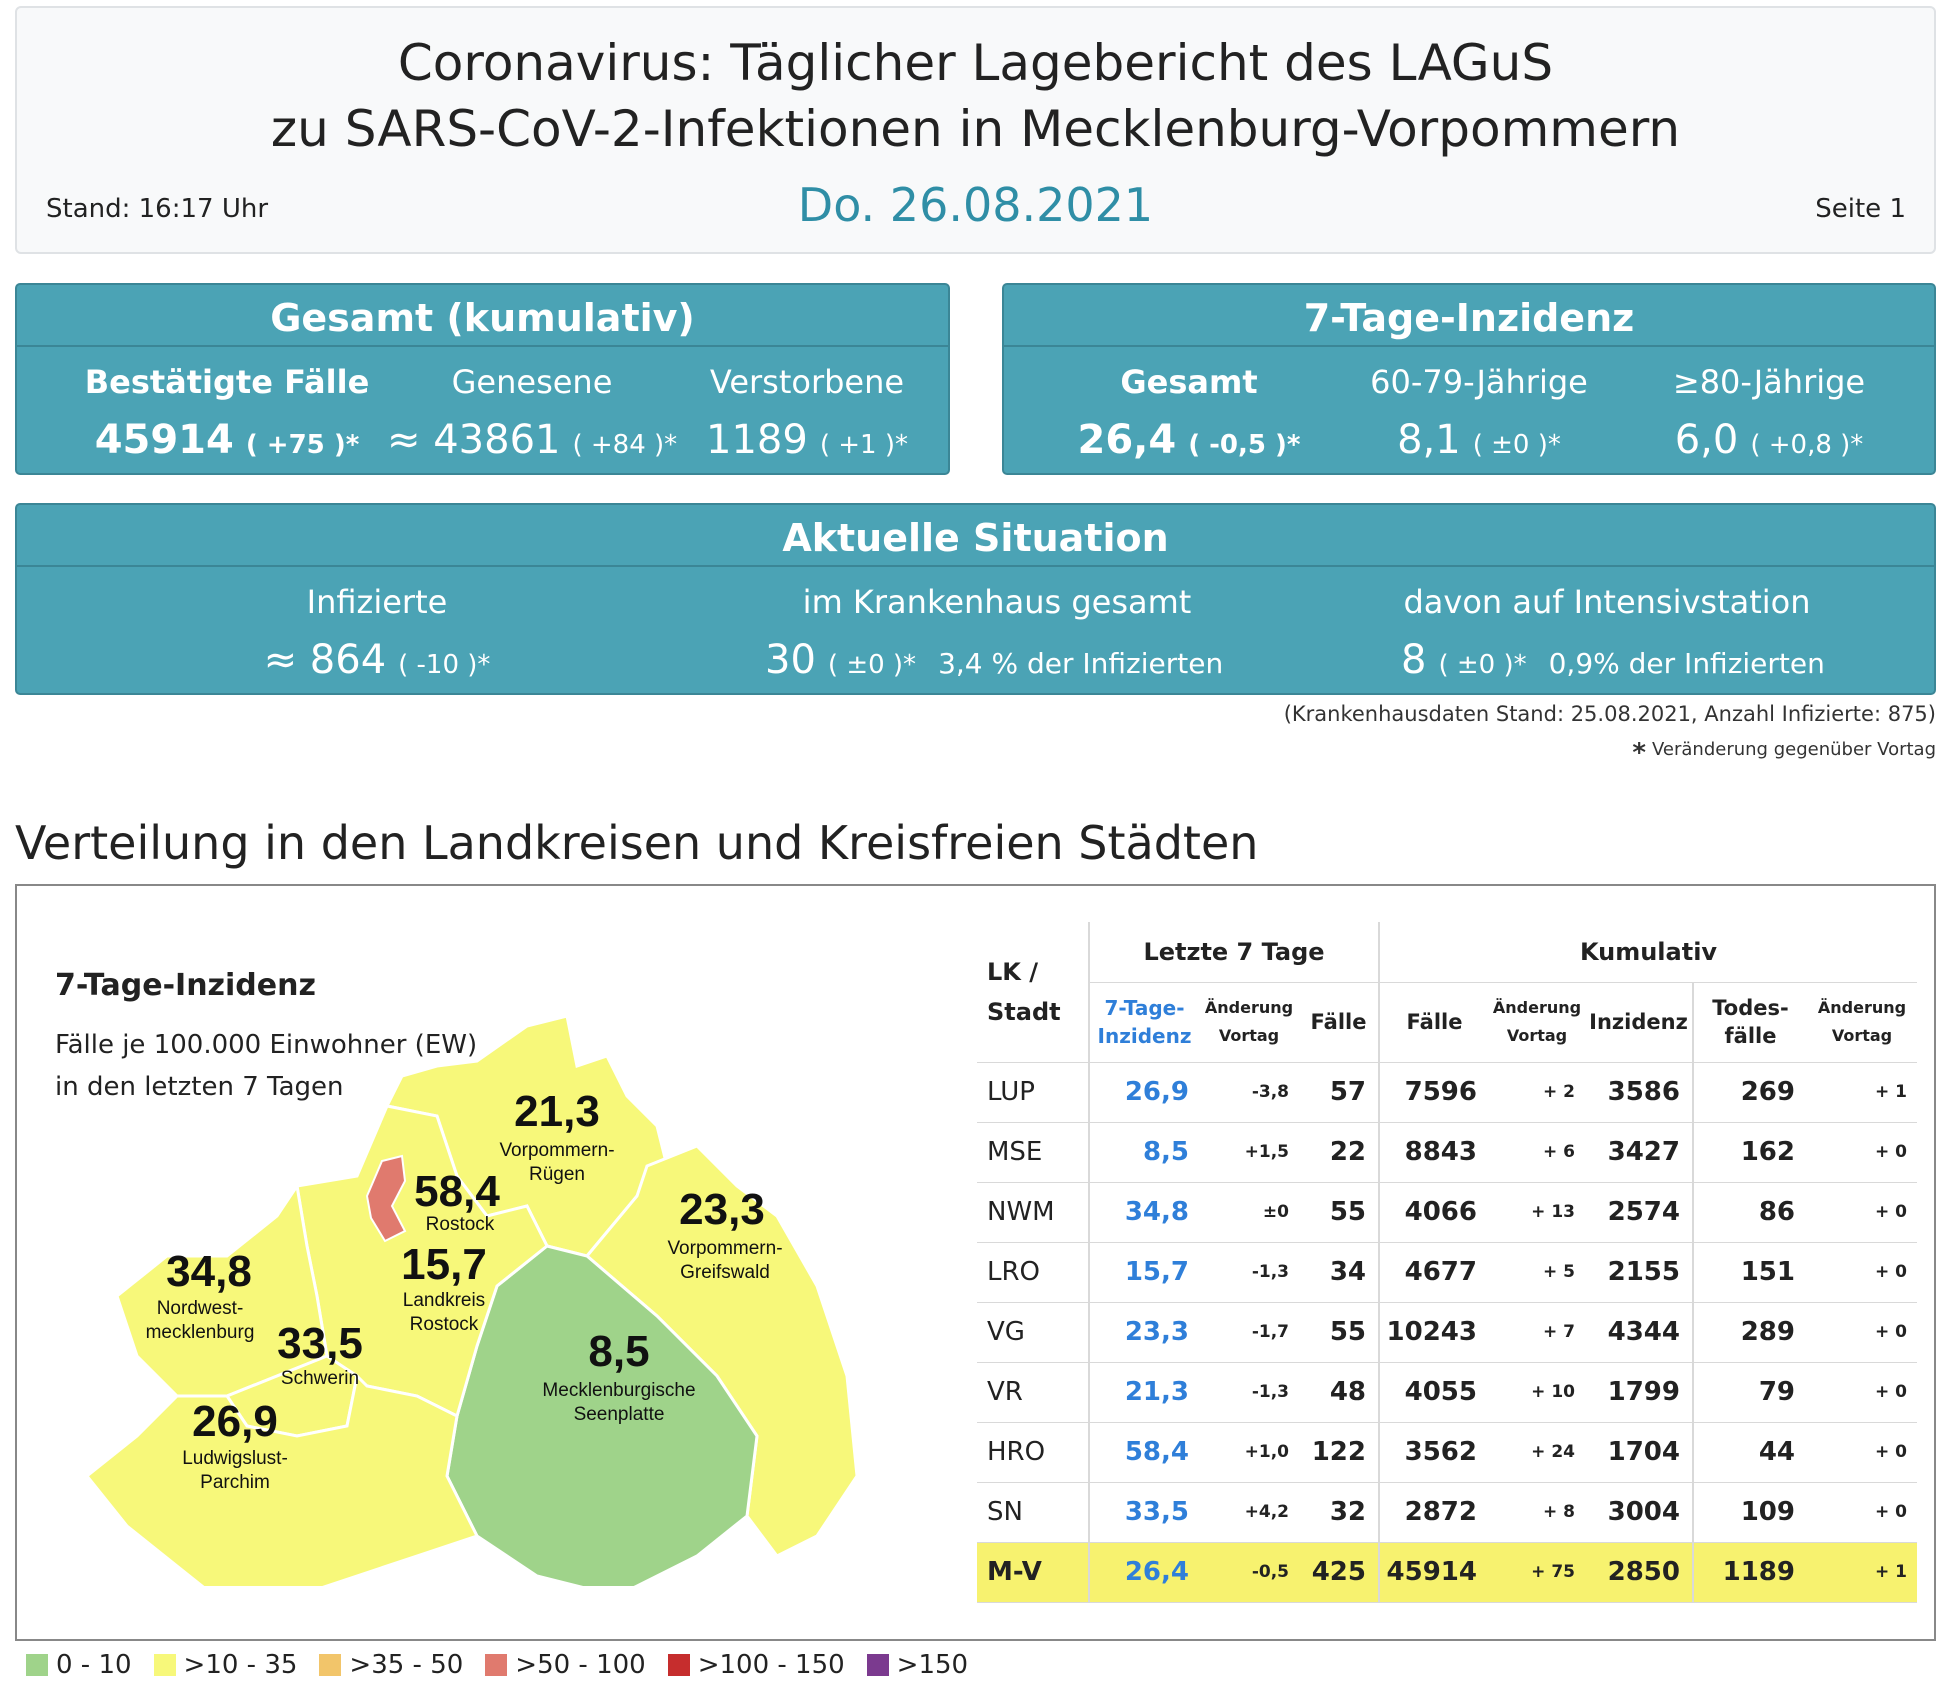  What do you see at coordinates (1249, 1392) in the screenshot?
I see `cell-aend: -1,3` at bounding box center [1249, 1392].